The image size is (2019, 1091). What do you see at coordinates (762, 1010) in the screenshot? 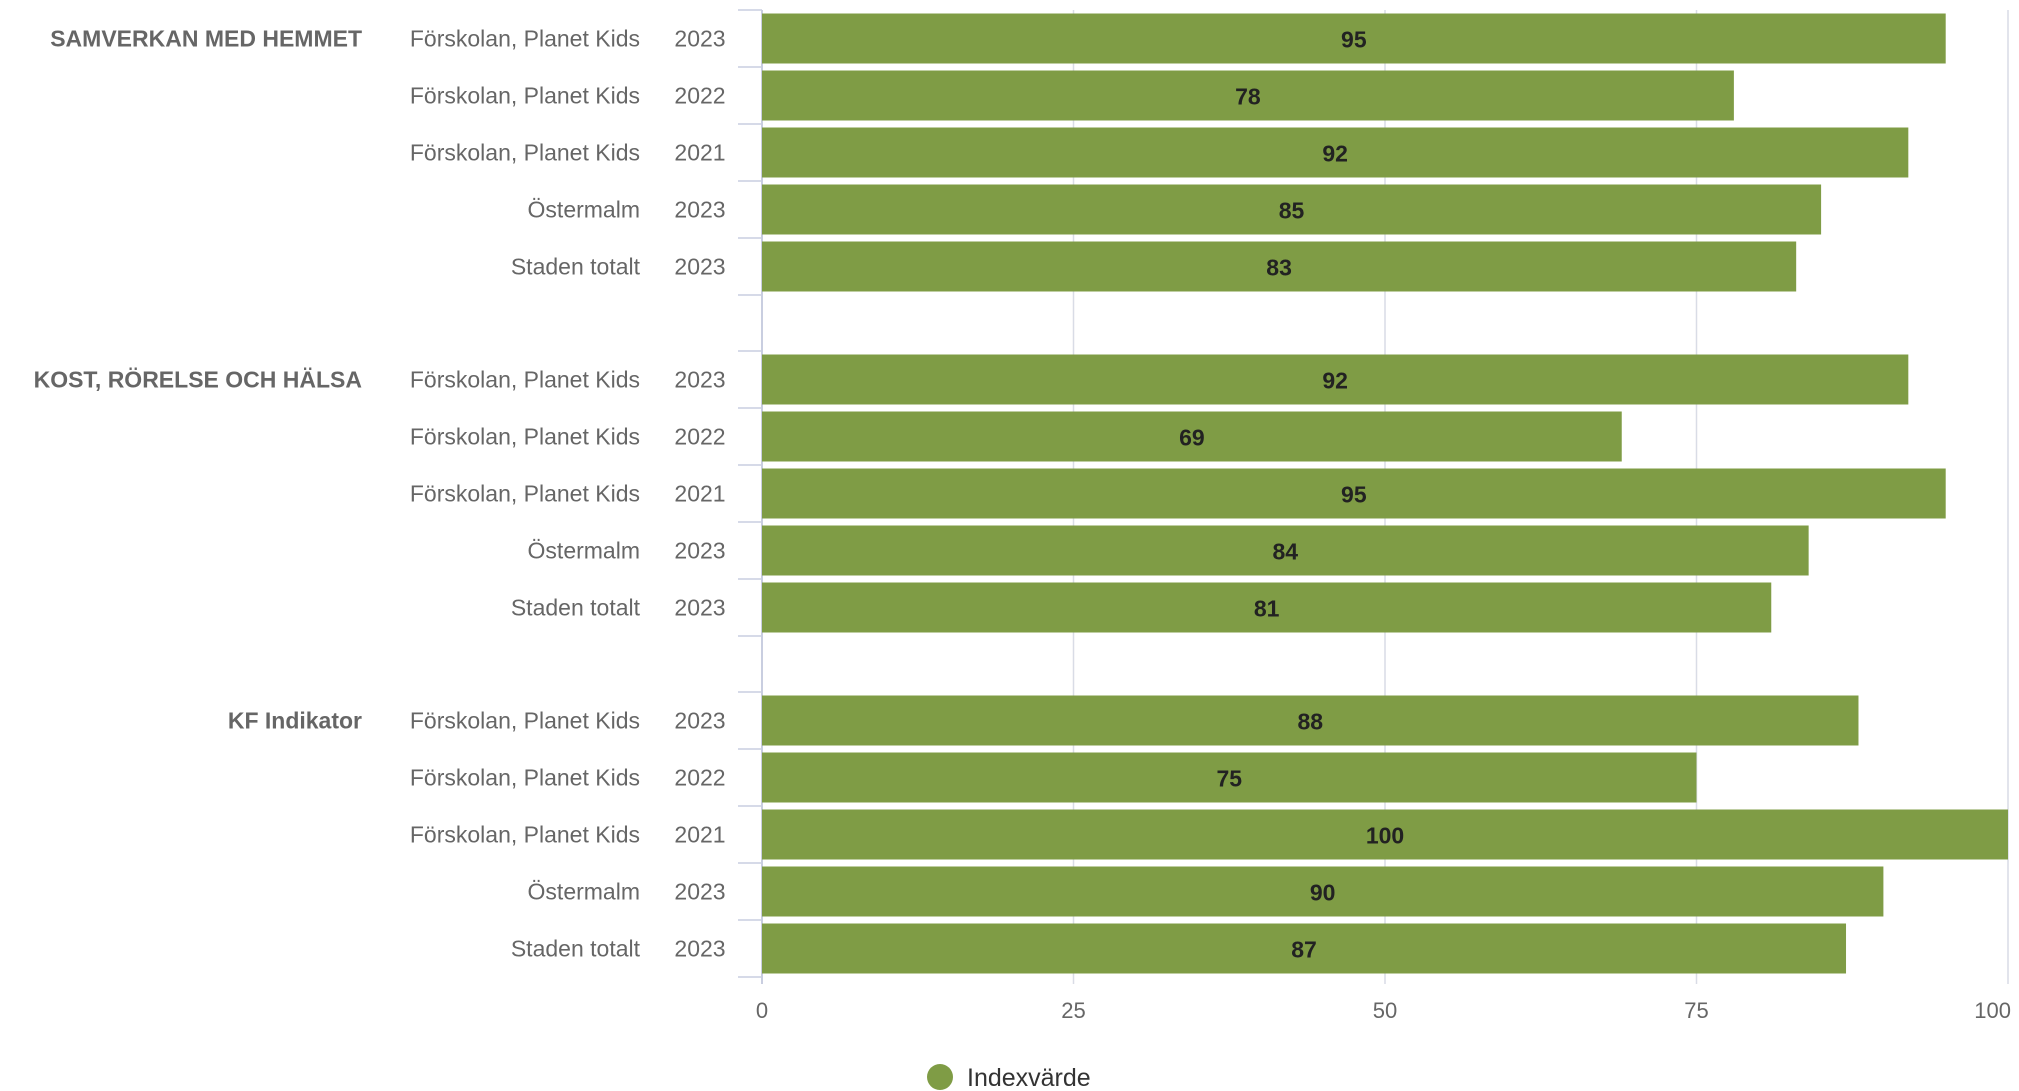
I see `x-tick-label: 0` at bounding box center [762, 1010].